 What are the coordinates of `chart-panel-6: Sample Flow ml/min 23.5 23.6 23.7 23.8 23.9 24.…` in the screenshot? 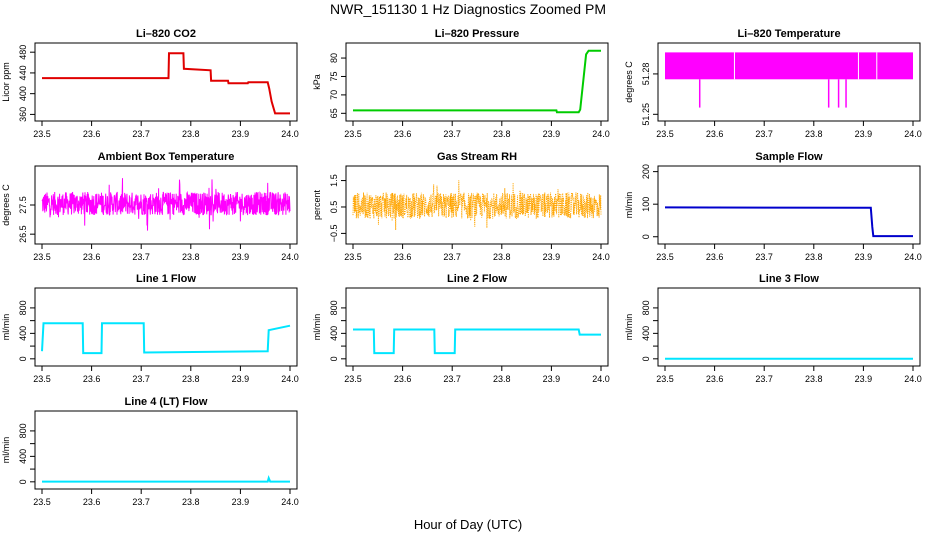 It's located at (773, 206).